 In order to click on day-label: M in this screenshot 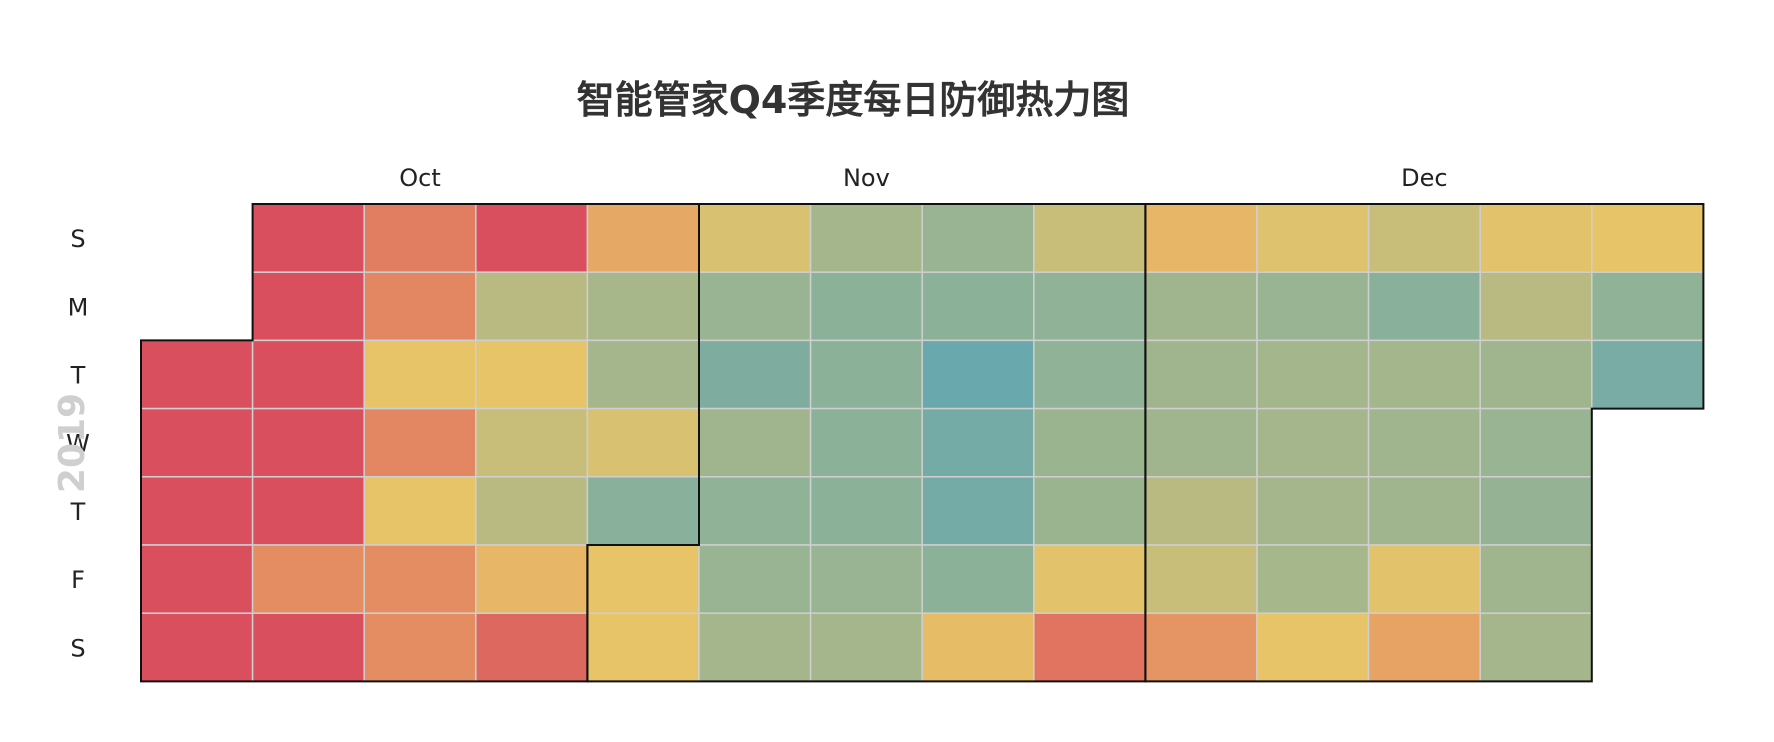, I will do `click(78, 307)`.